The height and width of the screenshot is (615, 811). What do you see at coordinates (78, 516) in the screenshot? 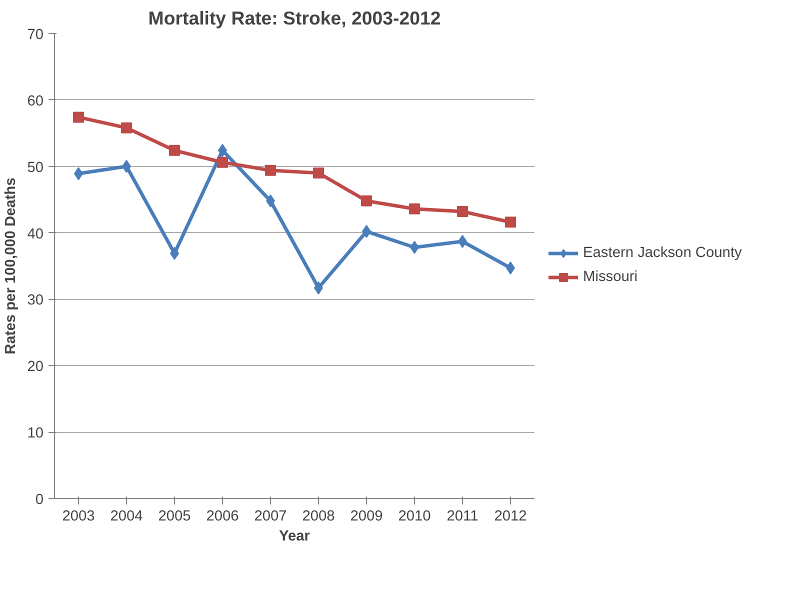
I see `x-tick-label: 2003` at bounding box center [78, 516].